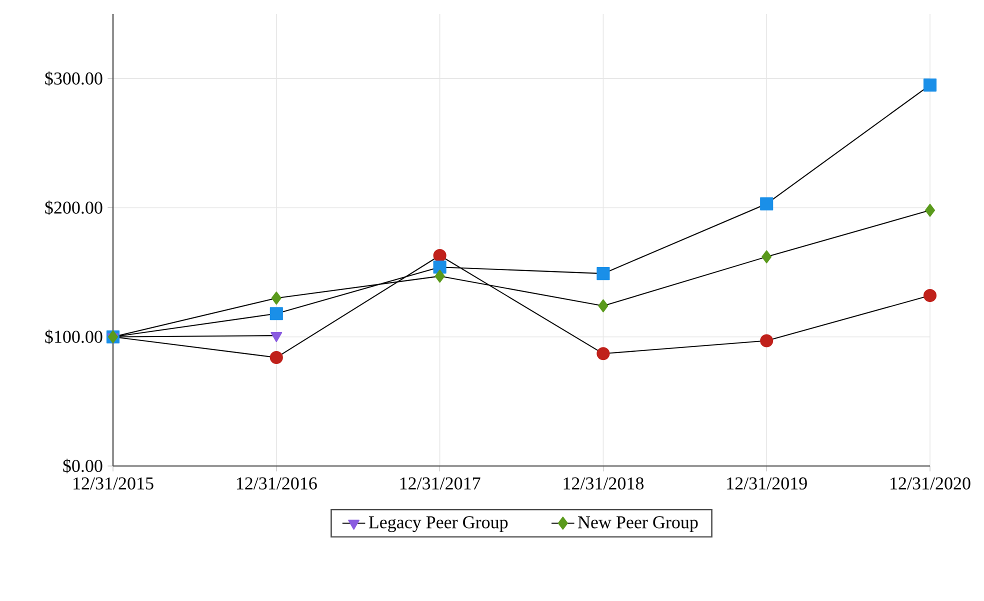  What do you see at coordinates (767, 483) in the screenshot?
I see `x-tick-label: 12/31/2019` at bounding box center [767, 483].